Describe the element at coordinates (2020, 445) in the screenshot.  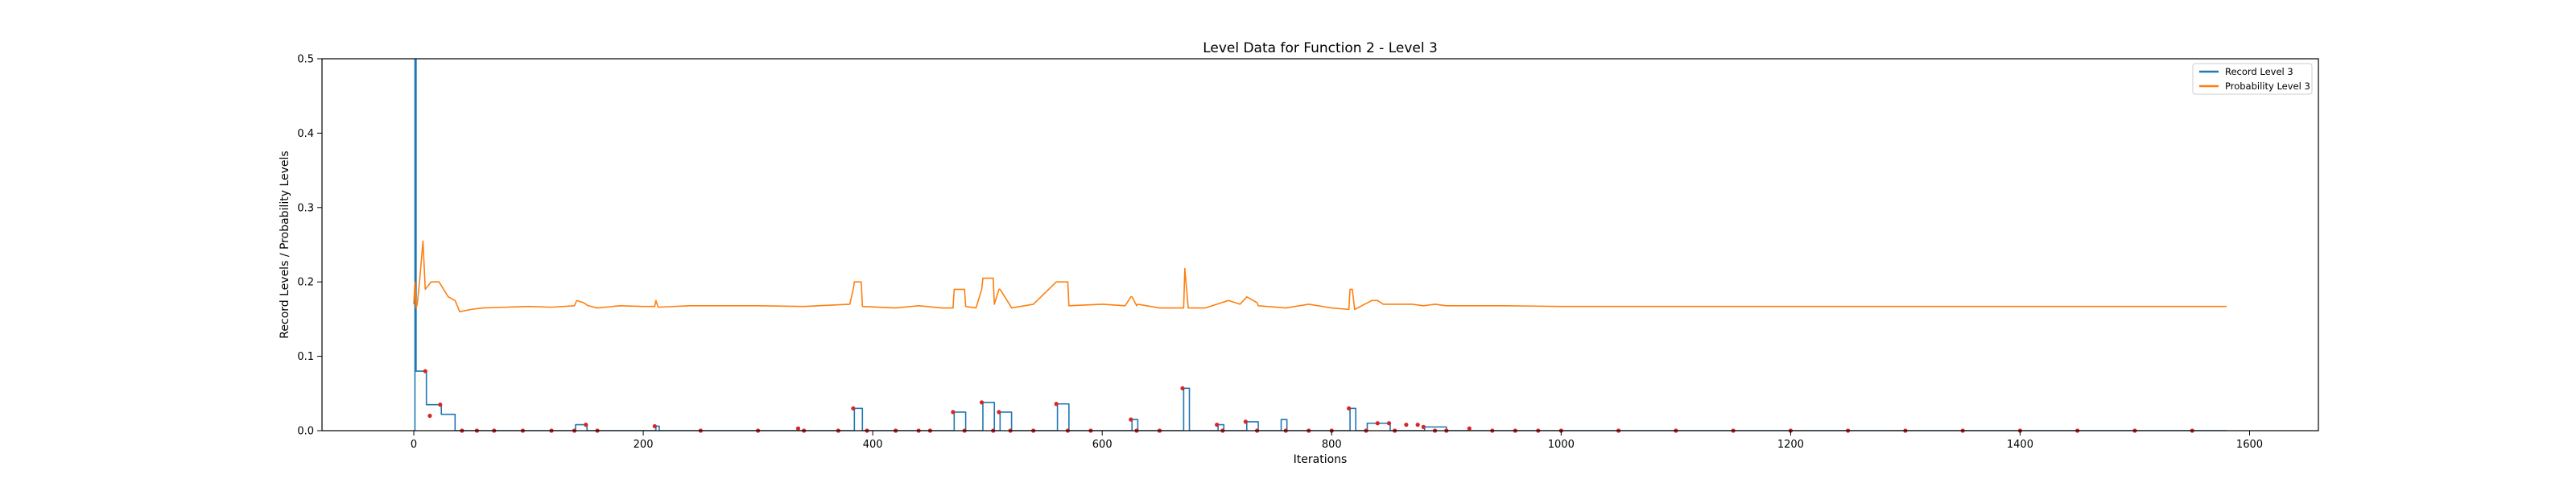
I see `x-tick-label: 1400` at that location.